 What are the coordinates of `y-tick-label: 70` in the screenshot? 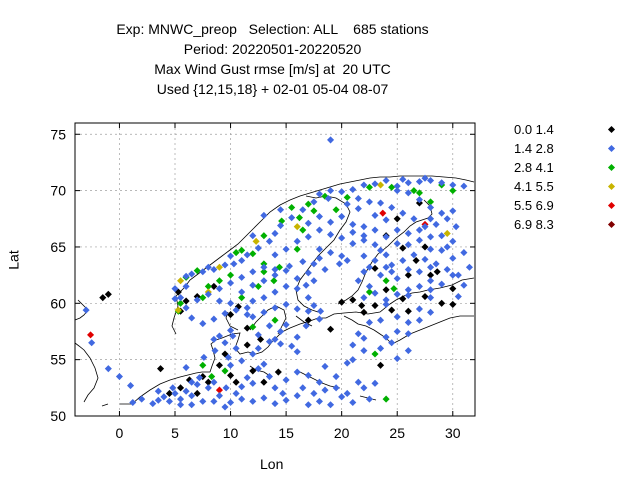 It's located at (58, 191).